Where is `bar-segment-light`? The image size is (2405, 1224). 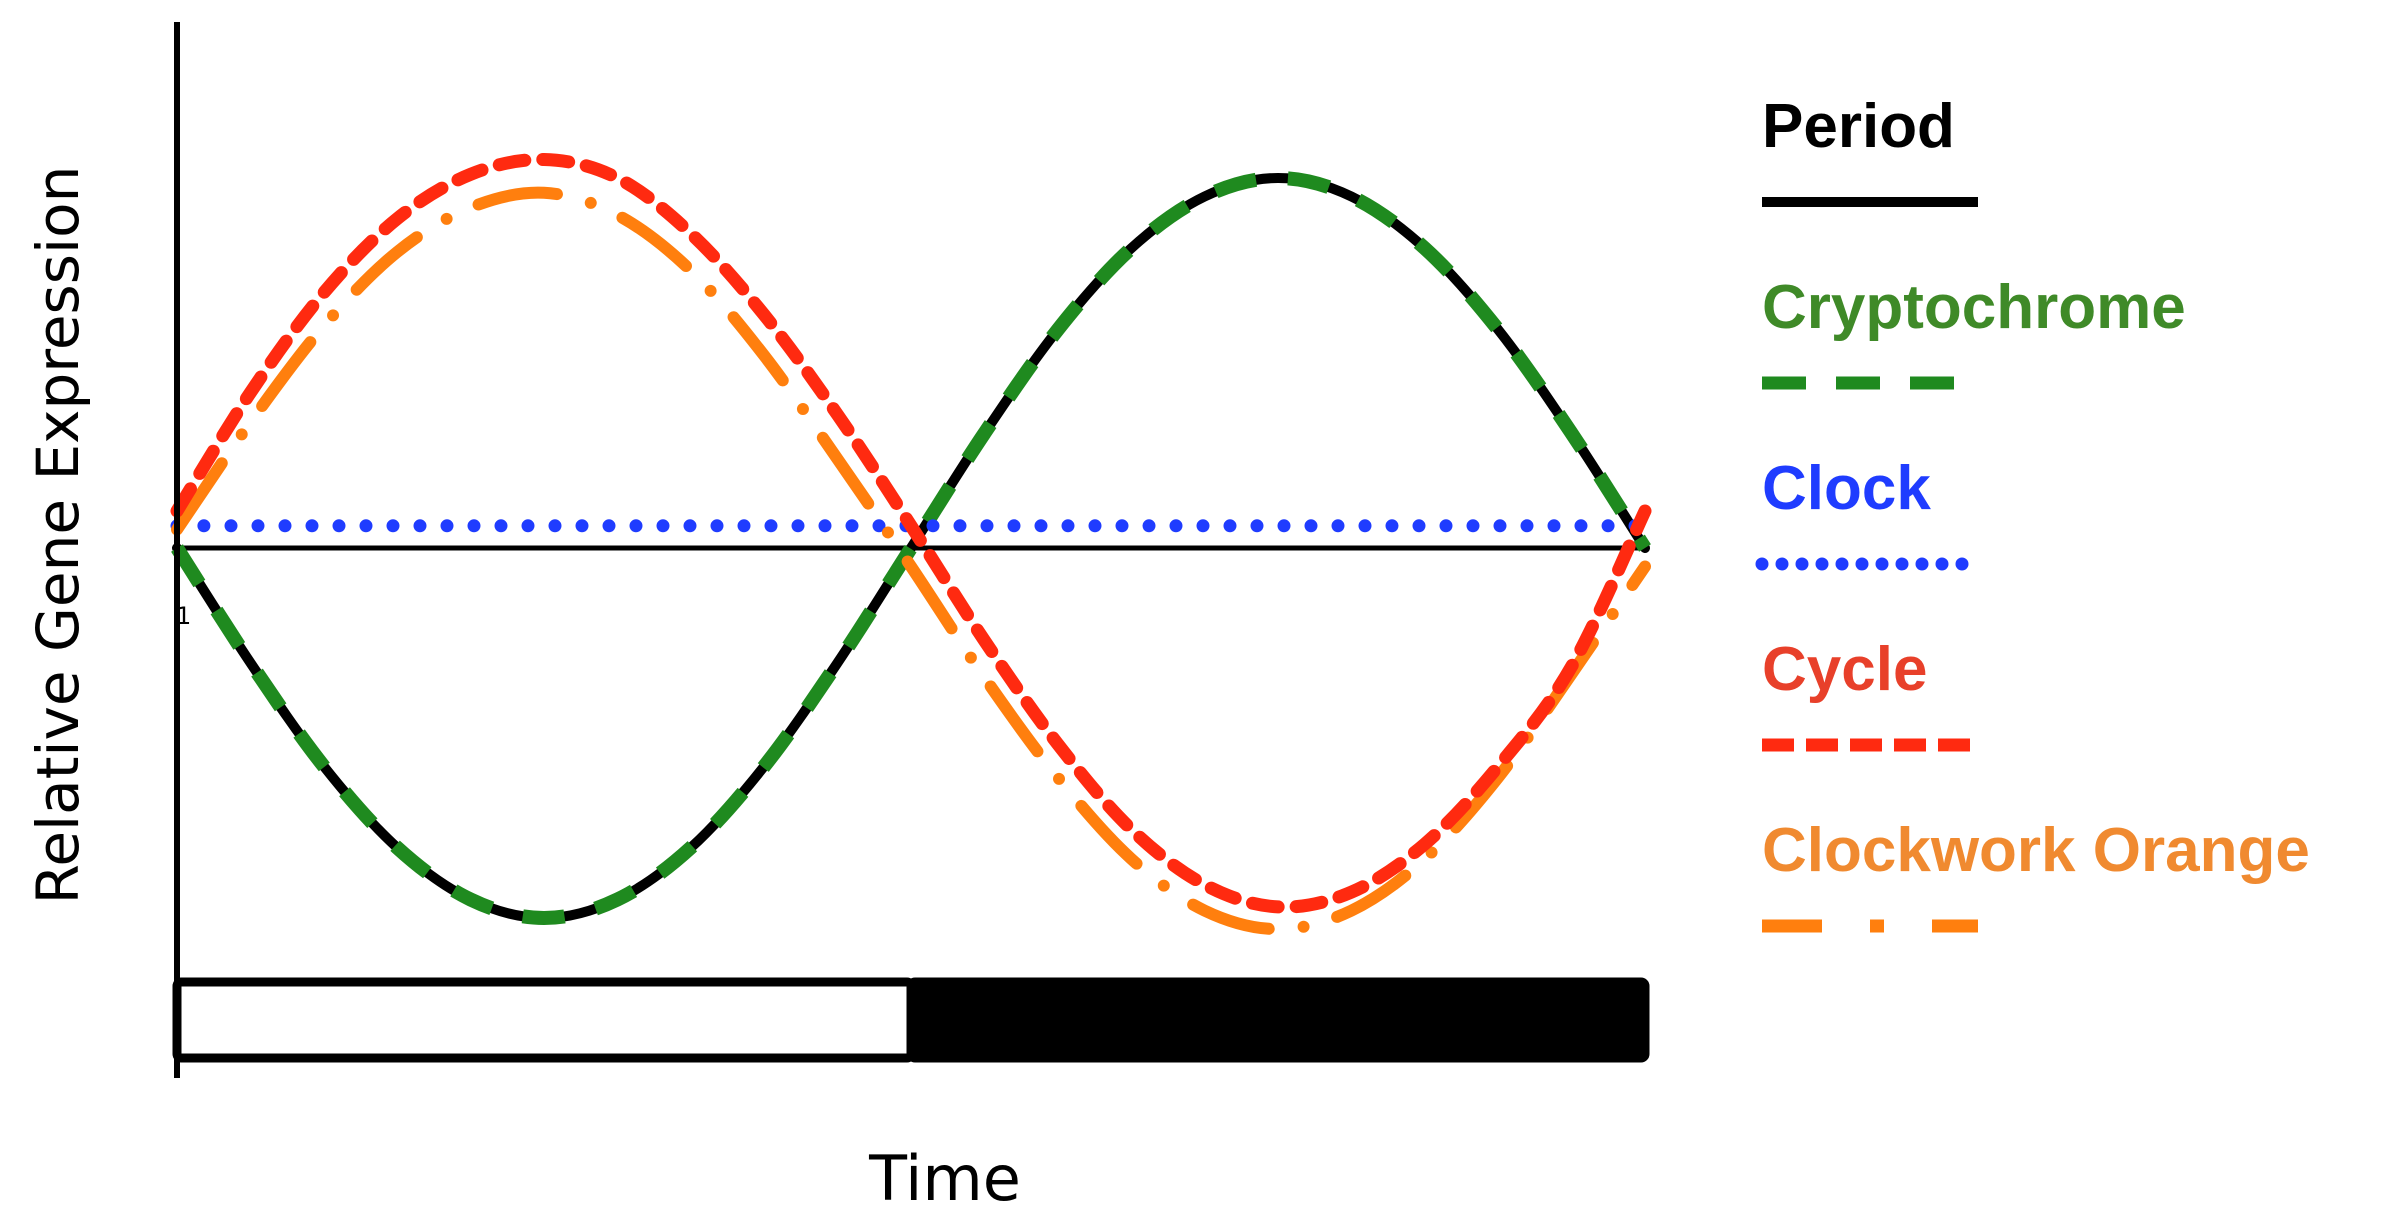
bar-segment-light is located at coordinates (544, 1020).